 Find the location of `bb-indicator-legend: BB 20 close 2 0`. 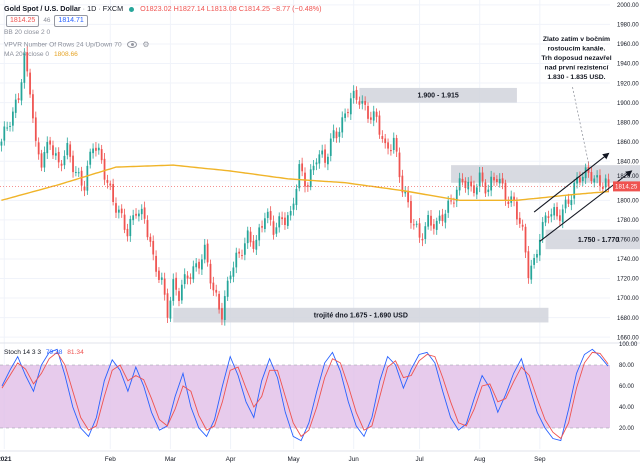

bb-indicator-legend: BB 20 close 2 0 is located at coordinates (27, 32).